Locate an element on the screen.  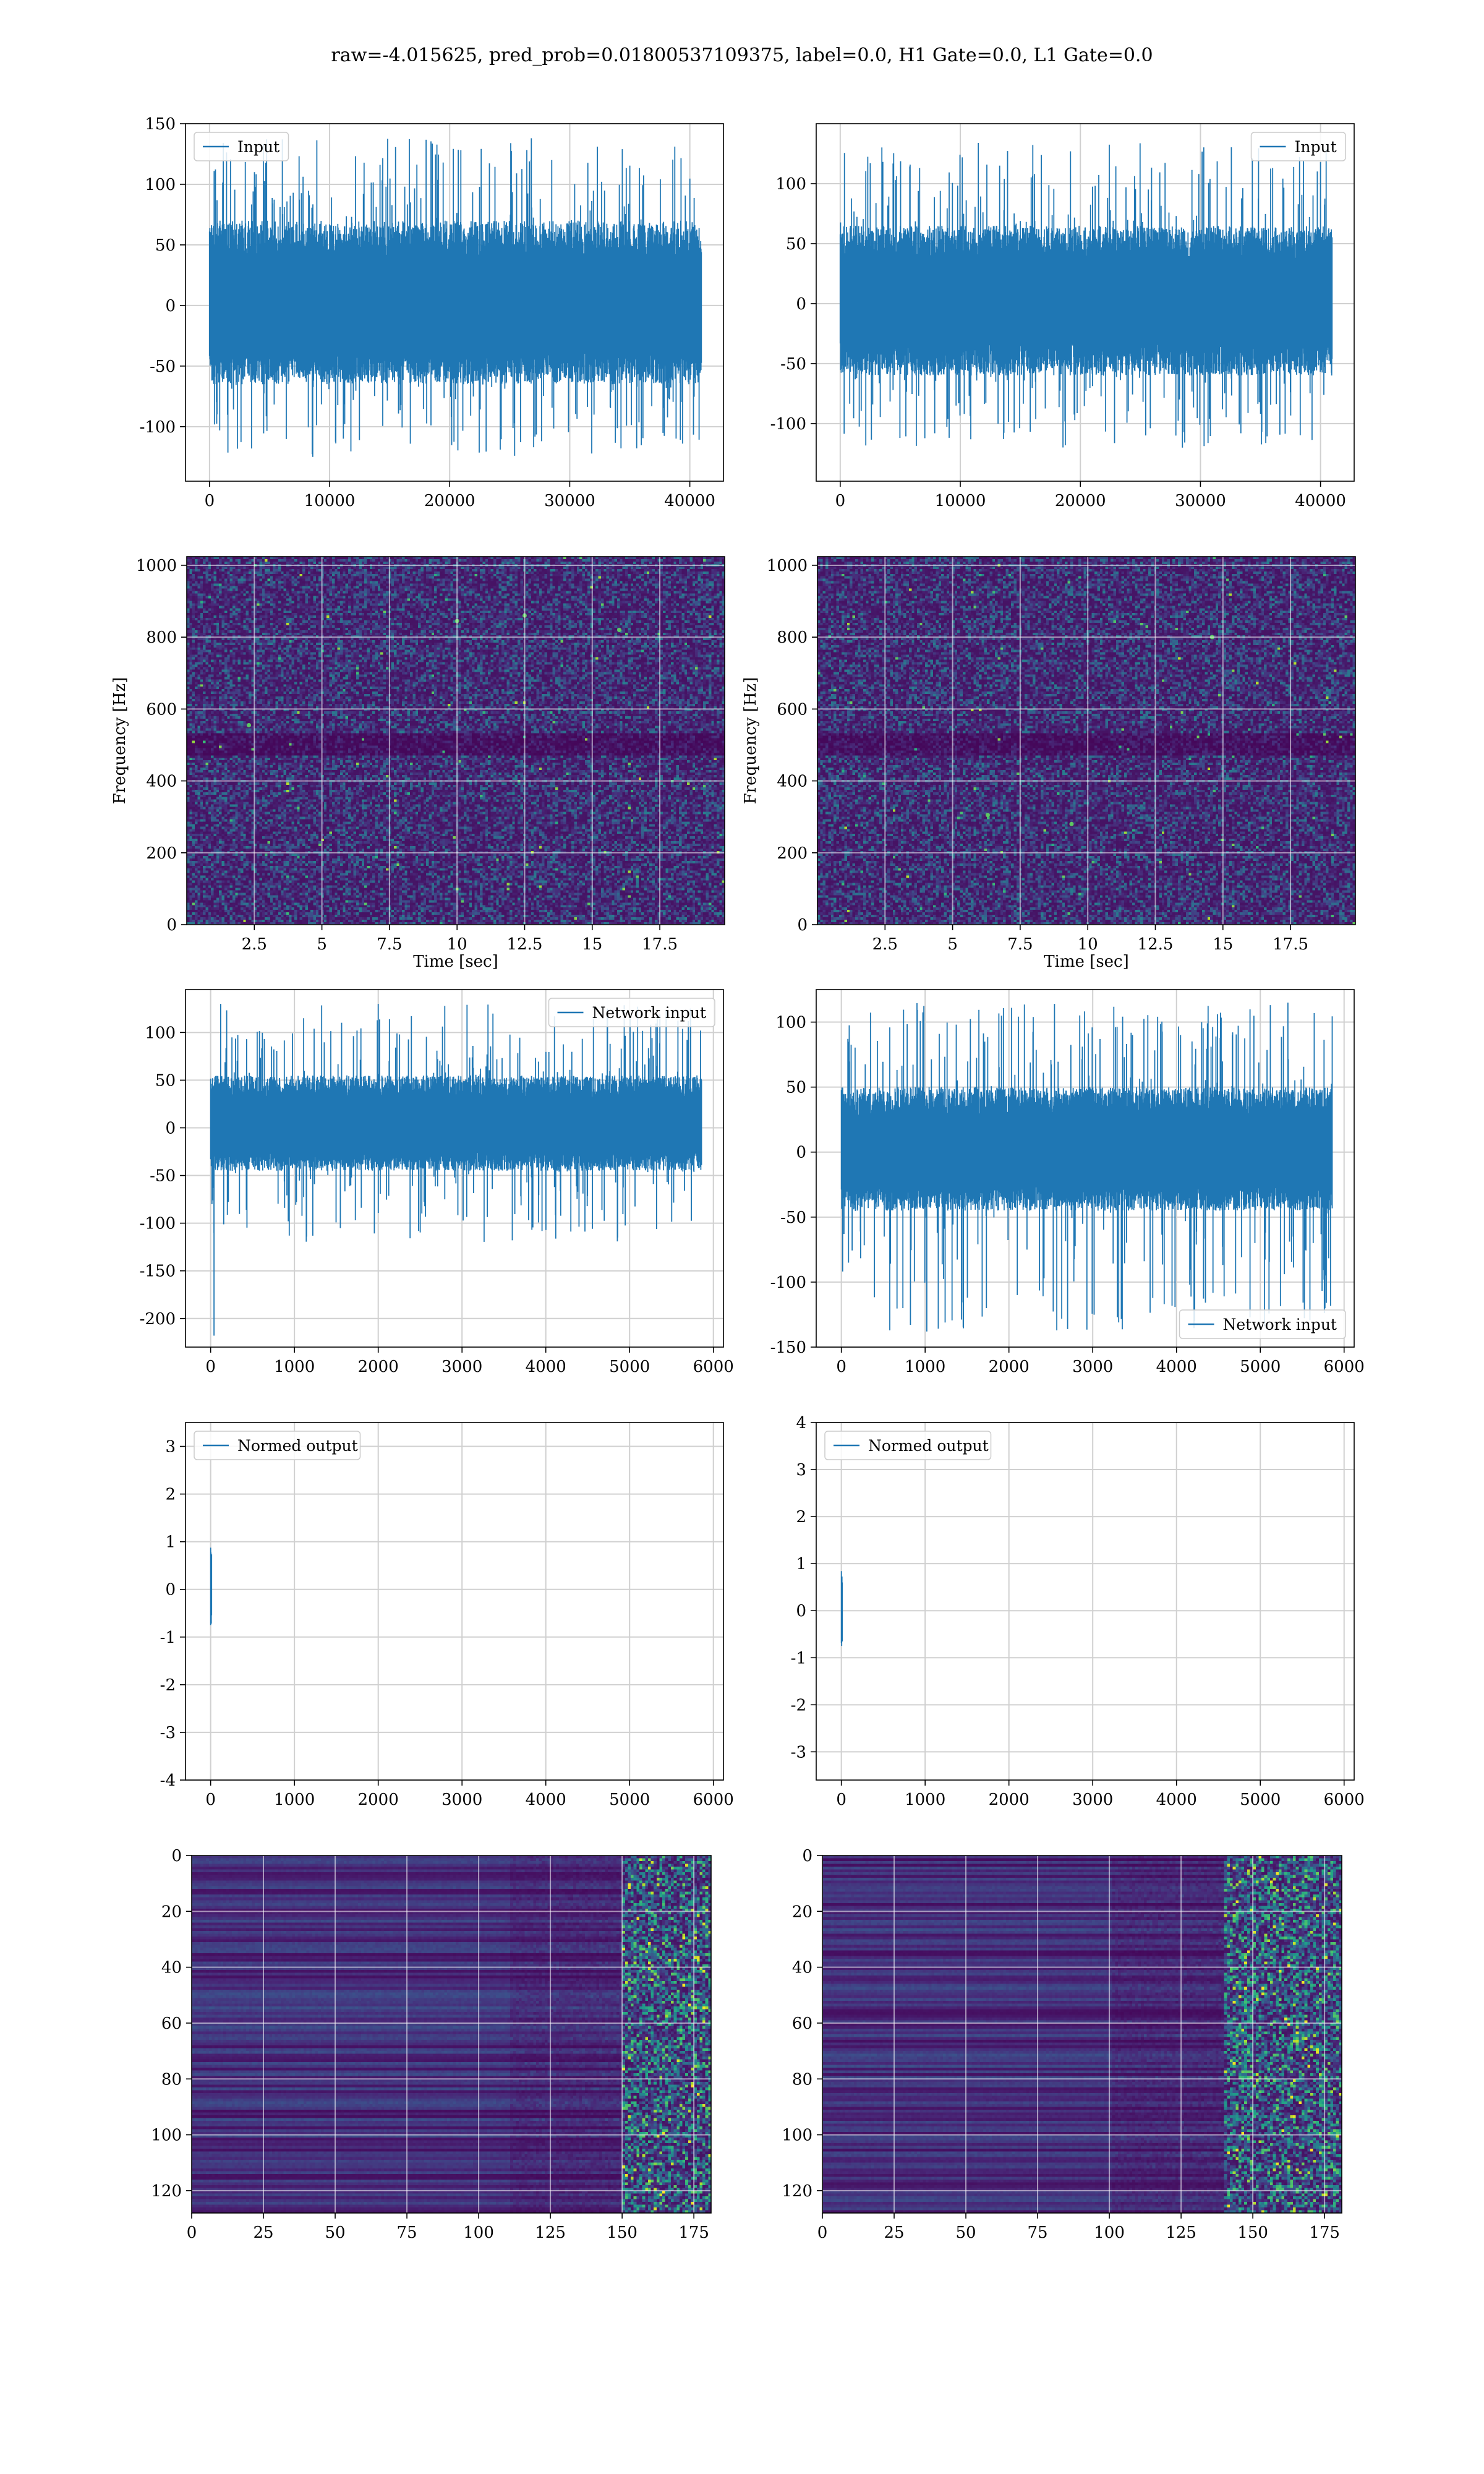
y-tick-label: -1 is located at coordinates (798, 1658).